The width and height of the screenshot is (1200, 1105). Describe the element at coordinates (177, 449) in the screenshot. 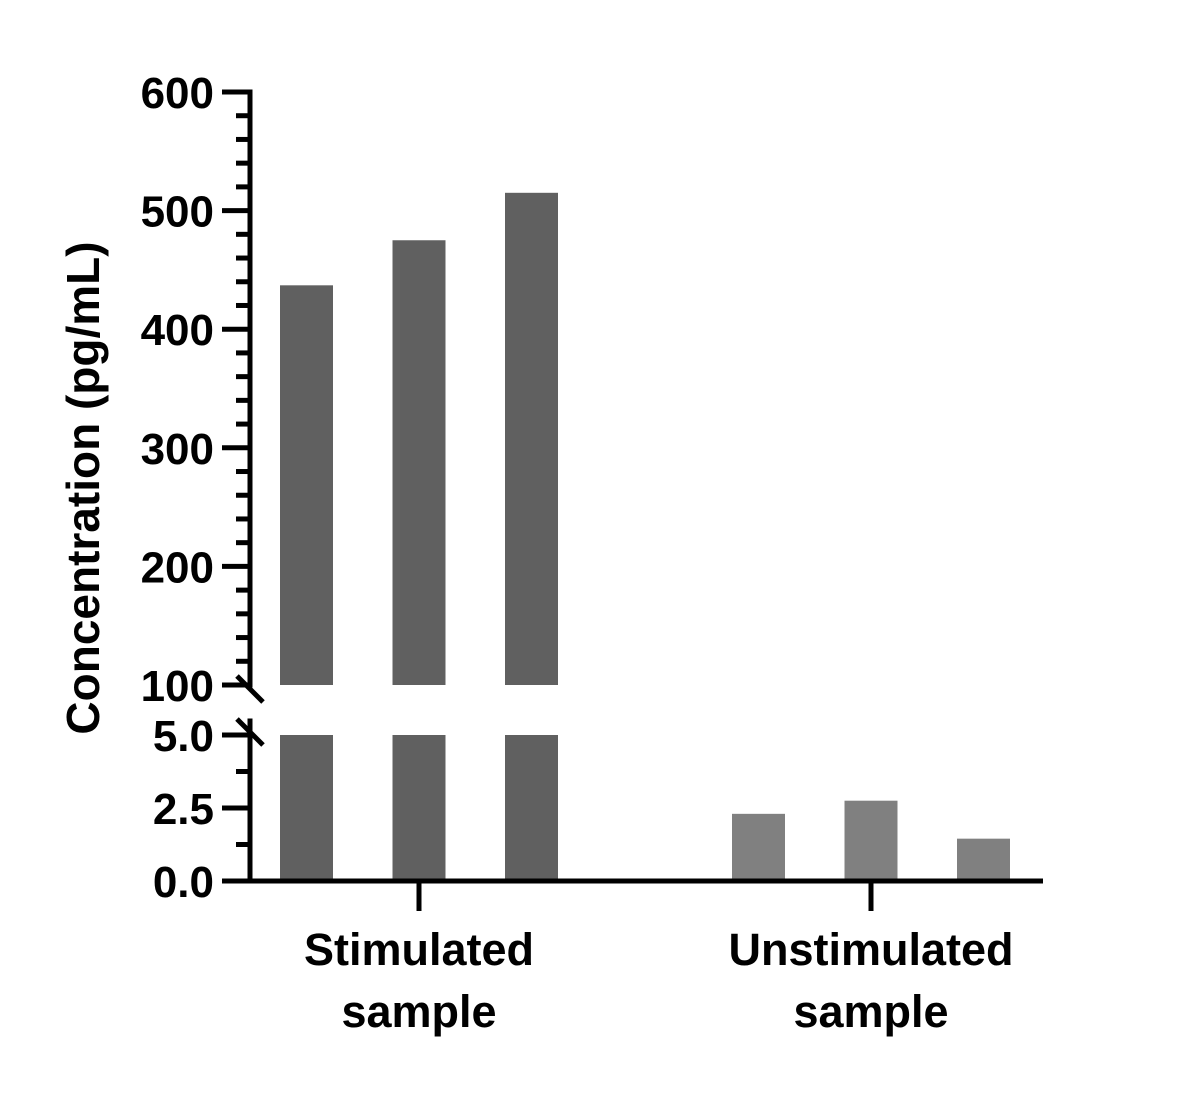

I see `y-tick-label: 300` at that location.